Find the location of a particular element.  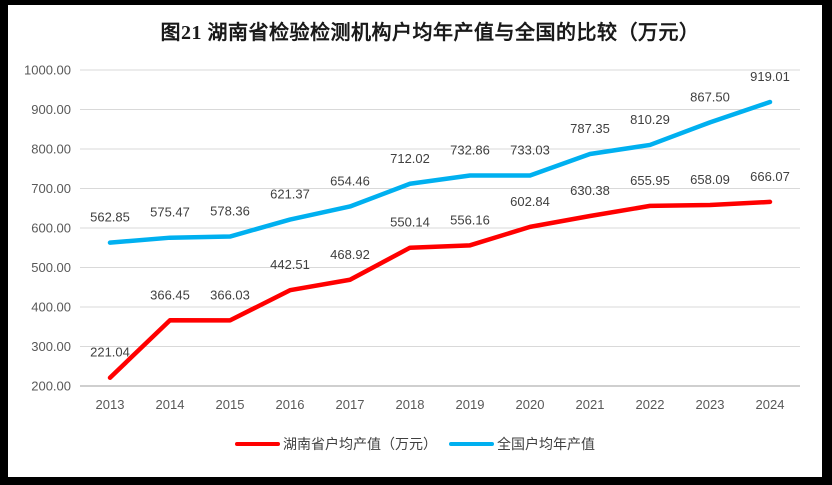

legend-item-hunan: 湖南省户均产值（万元） is located at coordinates (336, 444).